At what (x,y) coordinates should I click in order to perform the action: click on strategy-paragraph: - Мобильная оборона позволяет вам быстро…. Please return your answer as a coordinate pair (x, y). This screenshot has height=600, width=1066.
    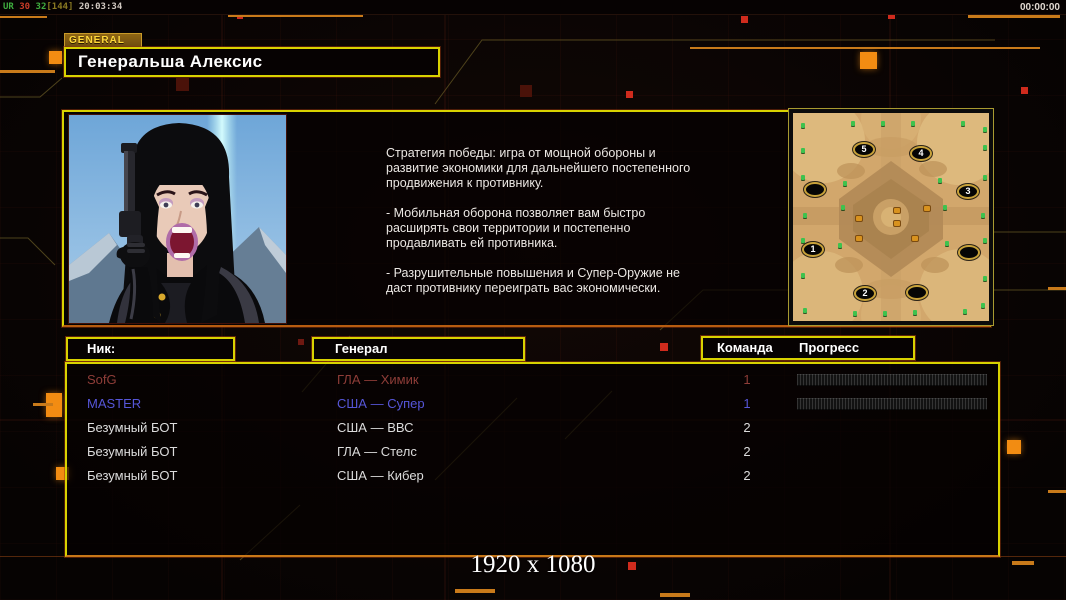
    Looking at the image, I should click on (516, 228).